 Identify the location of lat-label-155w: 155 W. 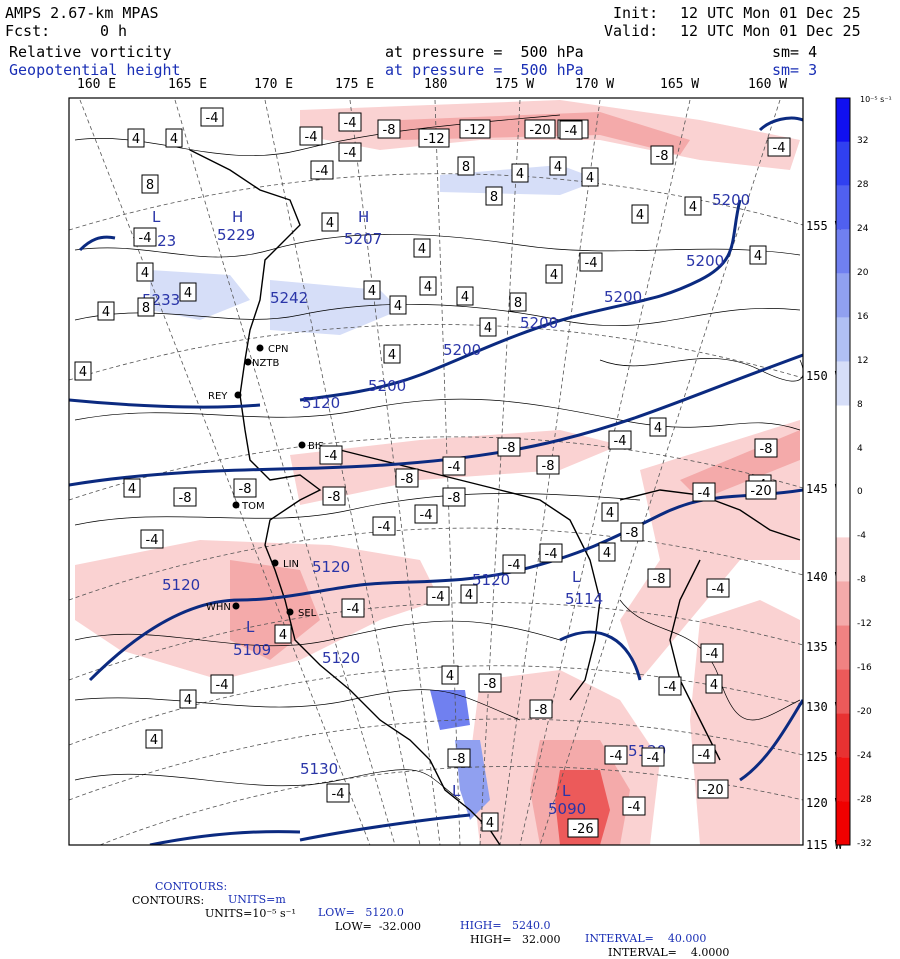
(824, 226).